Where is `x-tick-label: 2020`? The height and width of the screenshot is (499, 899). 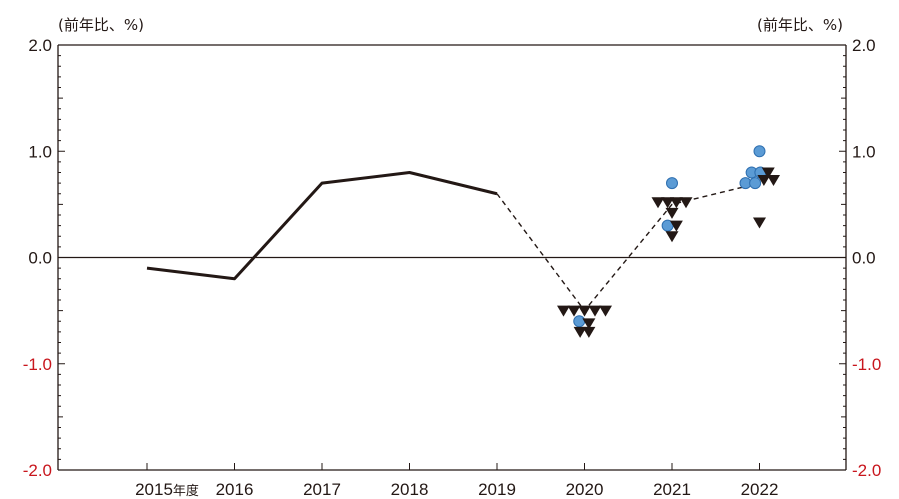 x-tick-label: 2020 is located at coordinates (585, 489).